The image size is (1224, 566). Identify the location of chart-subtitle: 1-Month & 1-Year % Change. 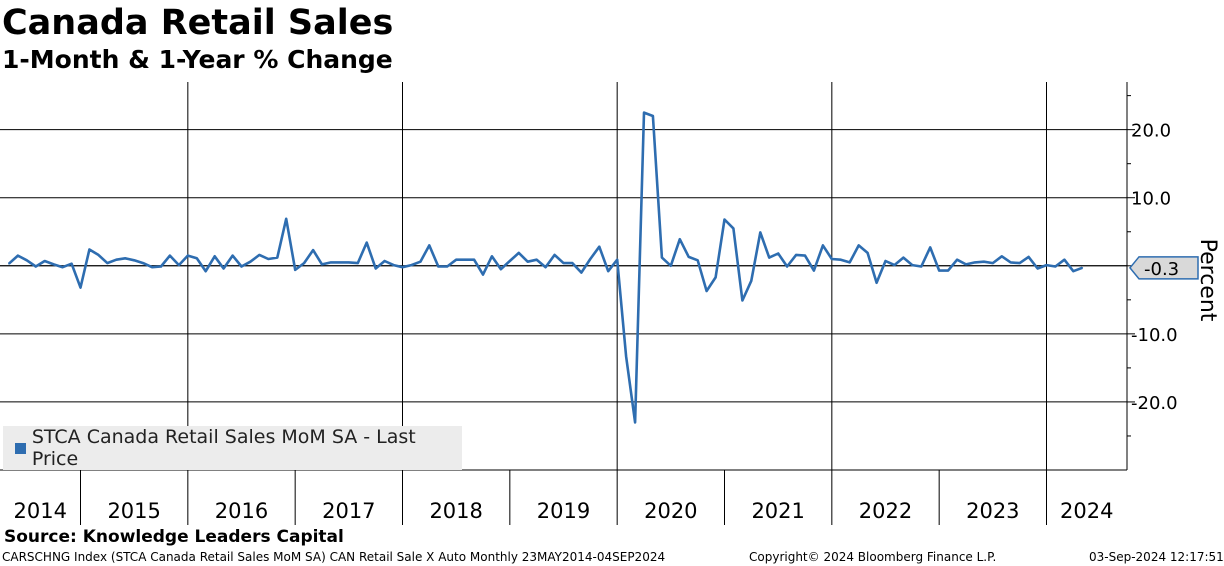
(197, 59).